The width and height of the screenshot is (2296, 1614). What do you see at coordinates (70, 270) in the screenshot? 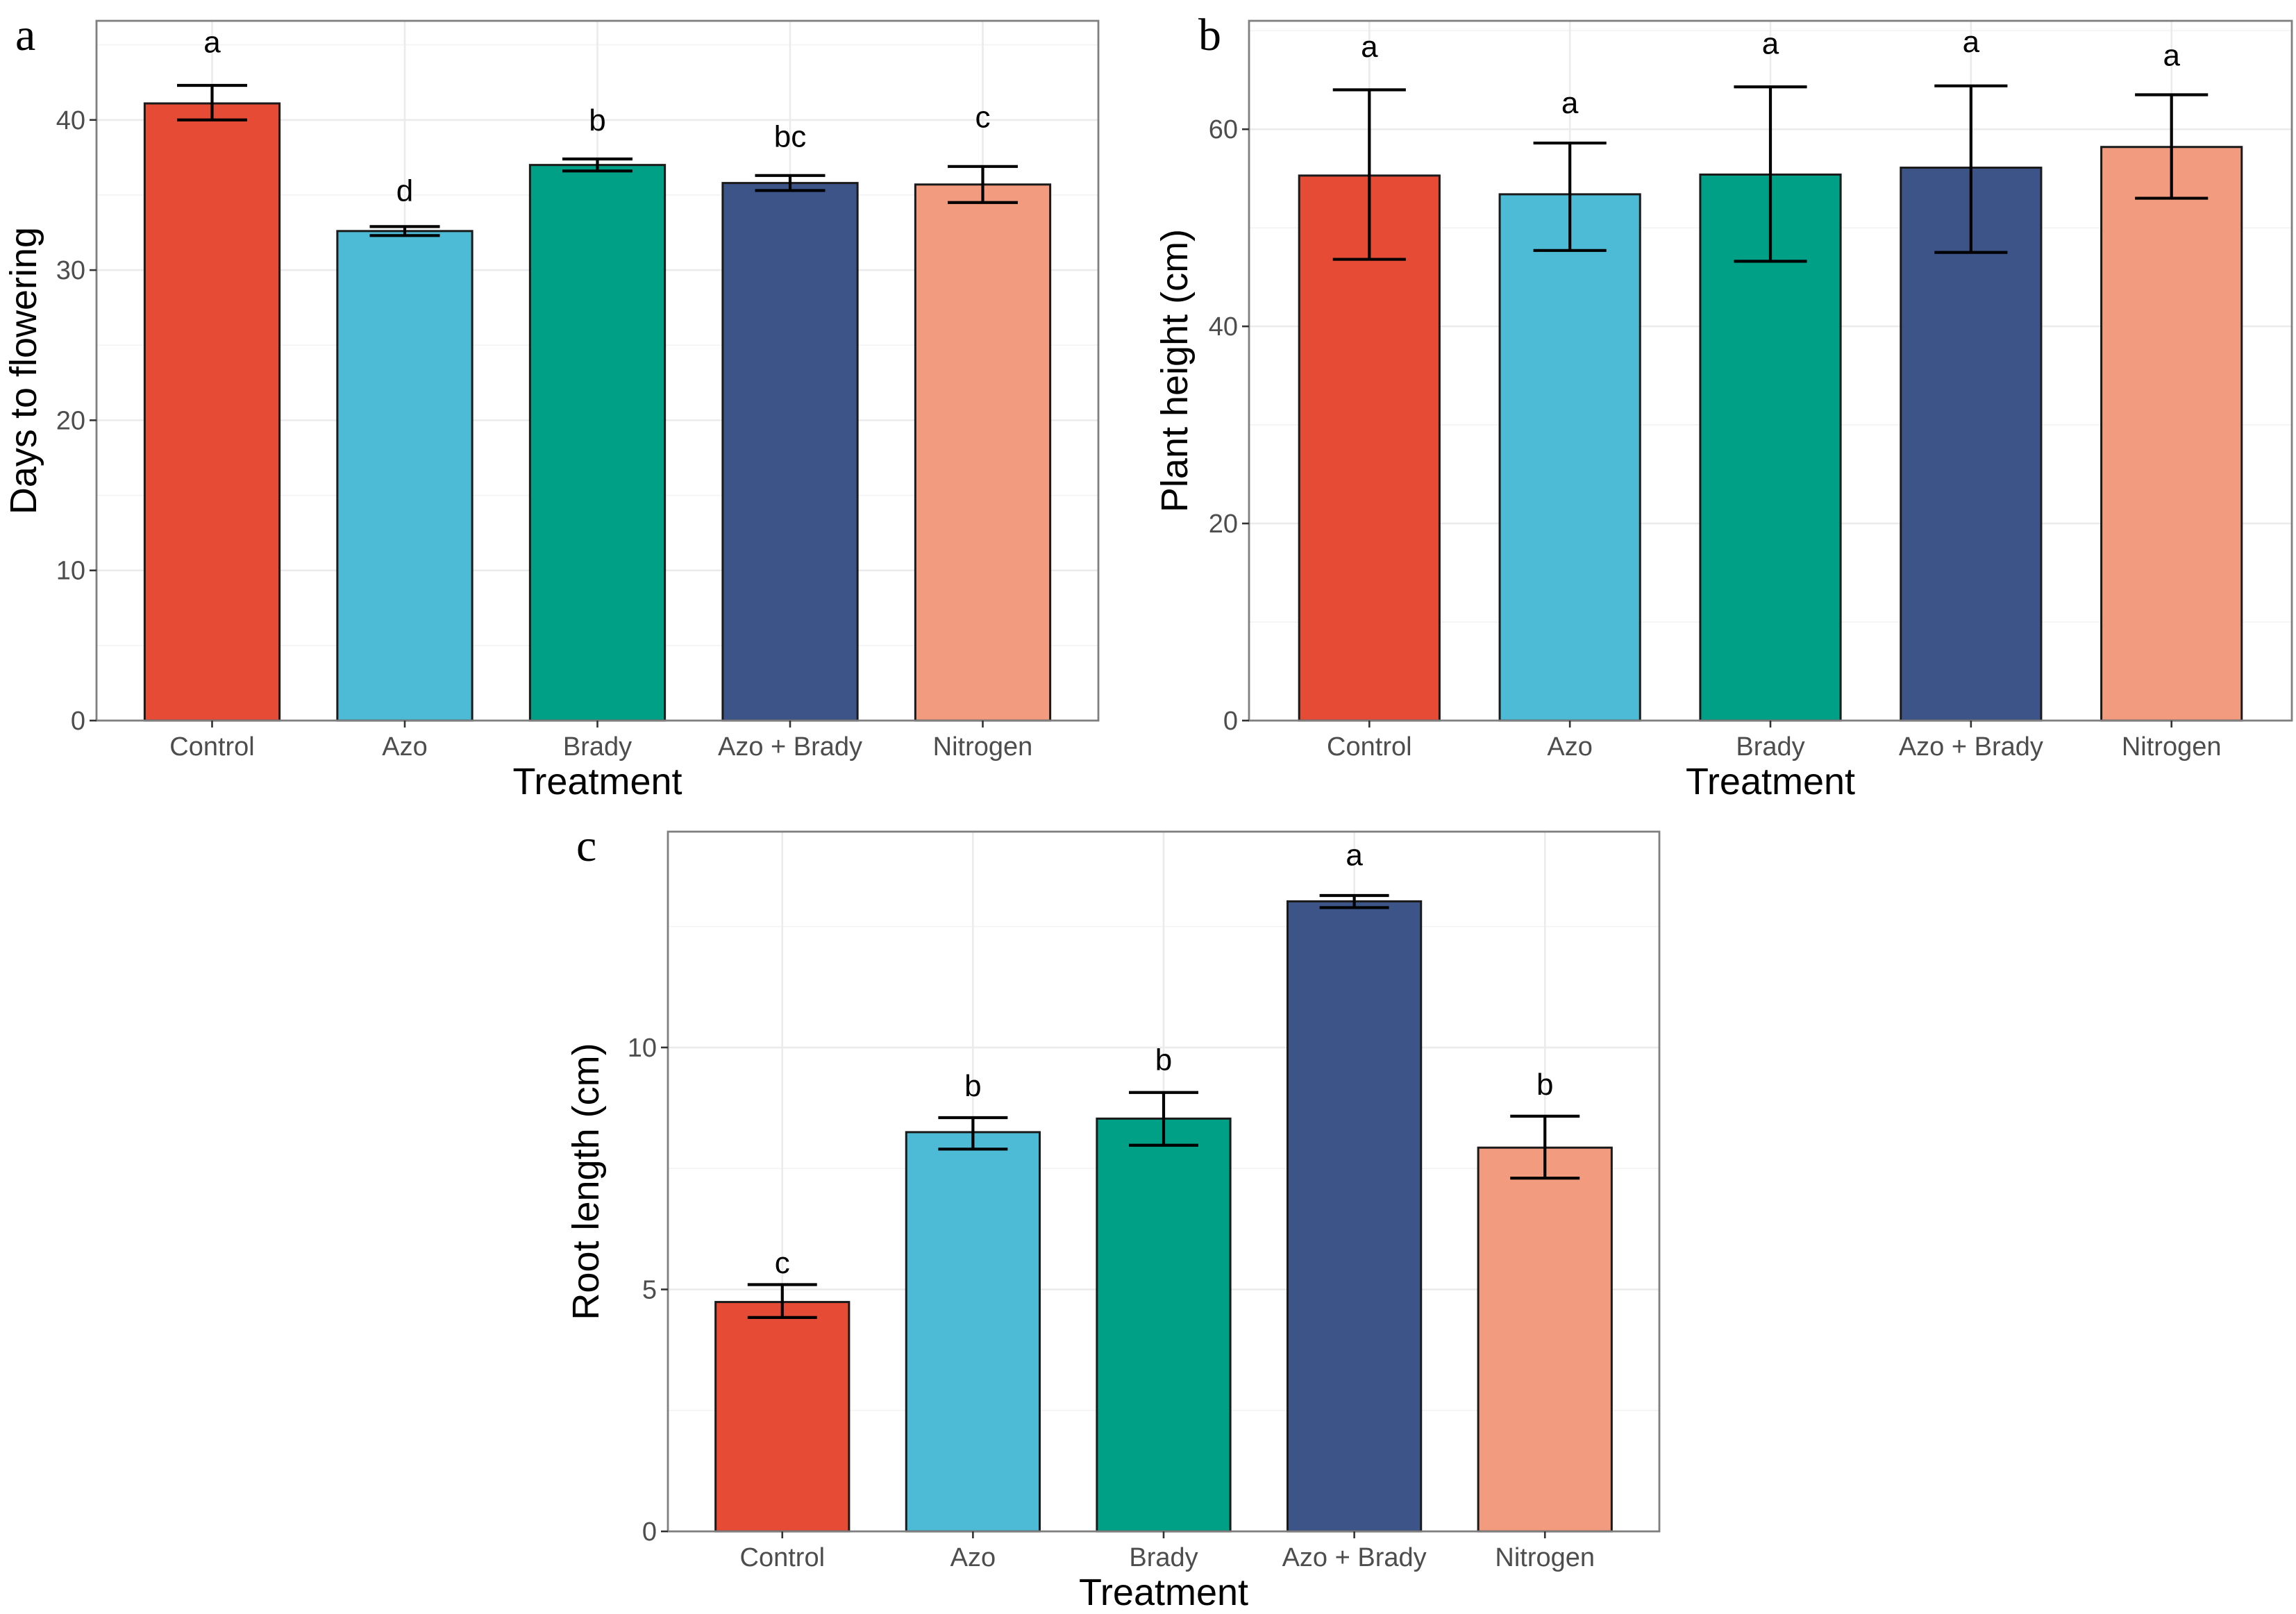
I see `y-tick-label: 30` at bounding box center [70, 270].